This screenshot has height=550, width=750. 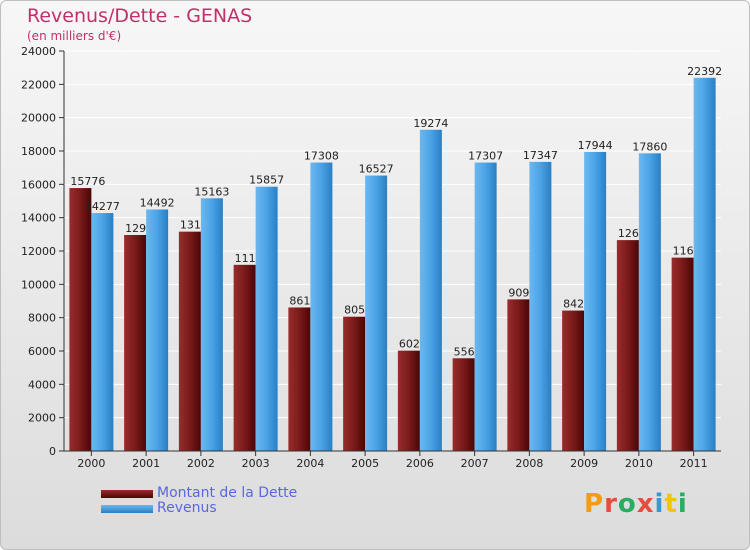 What do you see at coordinates (102, 206) in the screenshot?
I see `data-label-revenue: 14277` at bounding box center [102, 206].